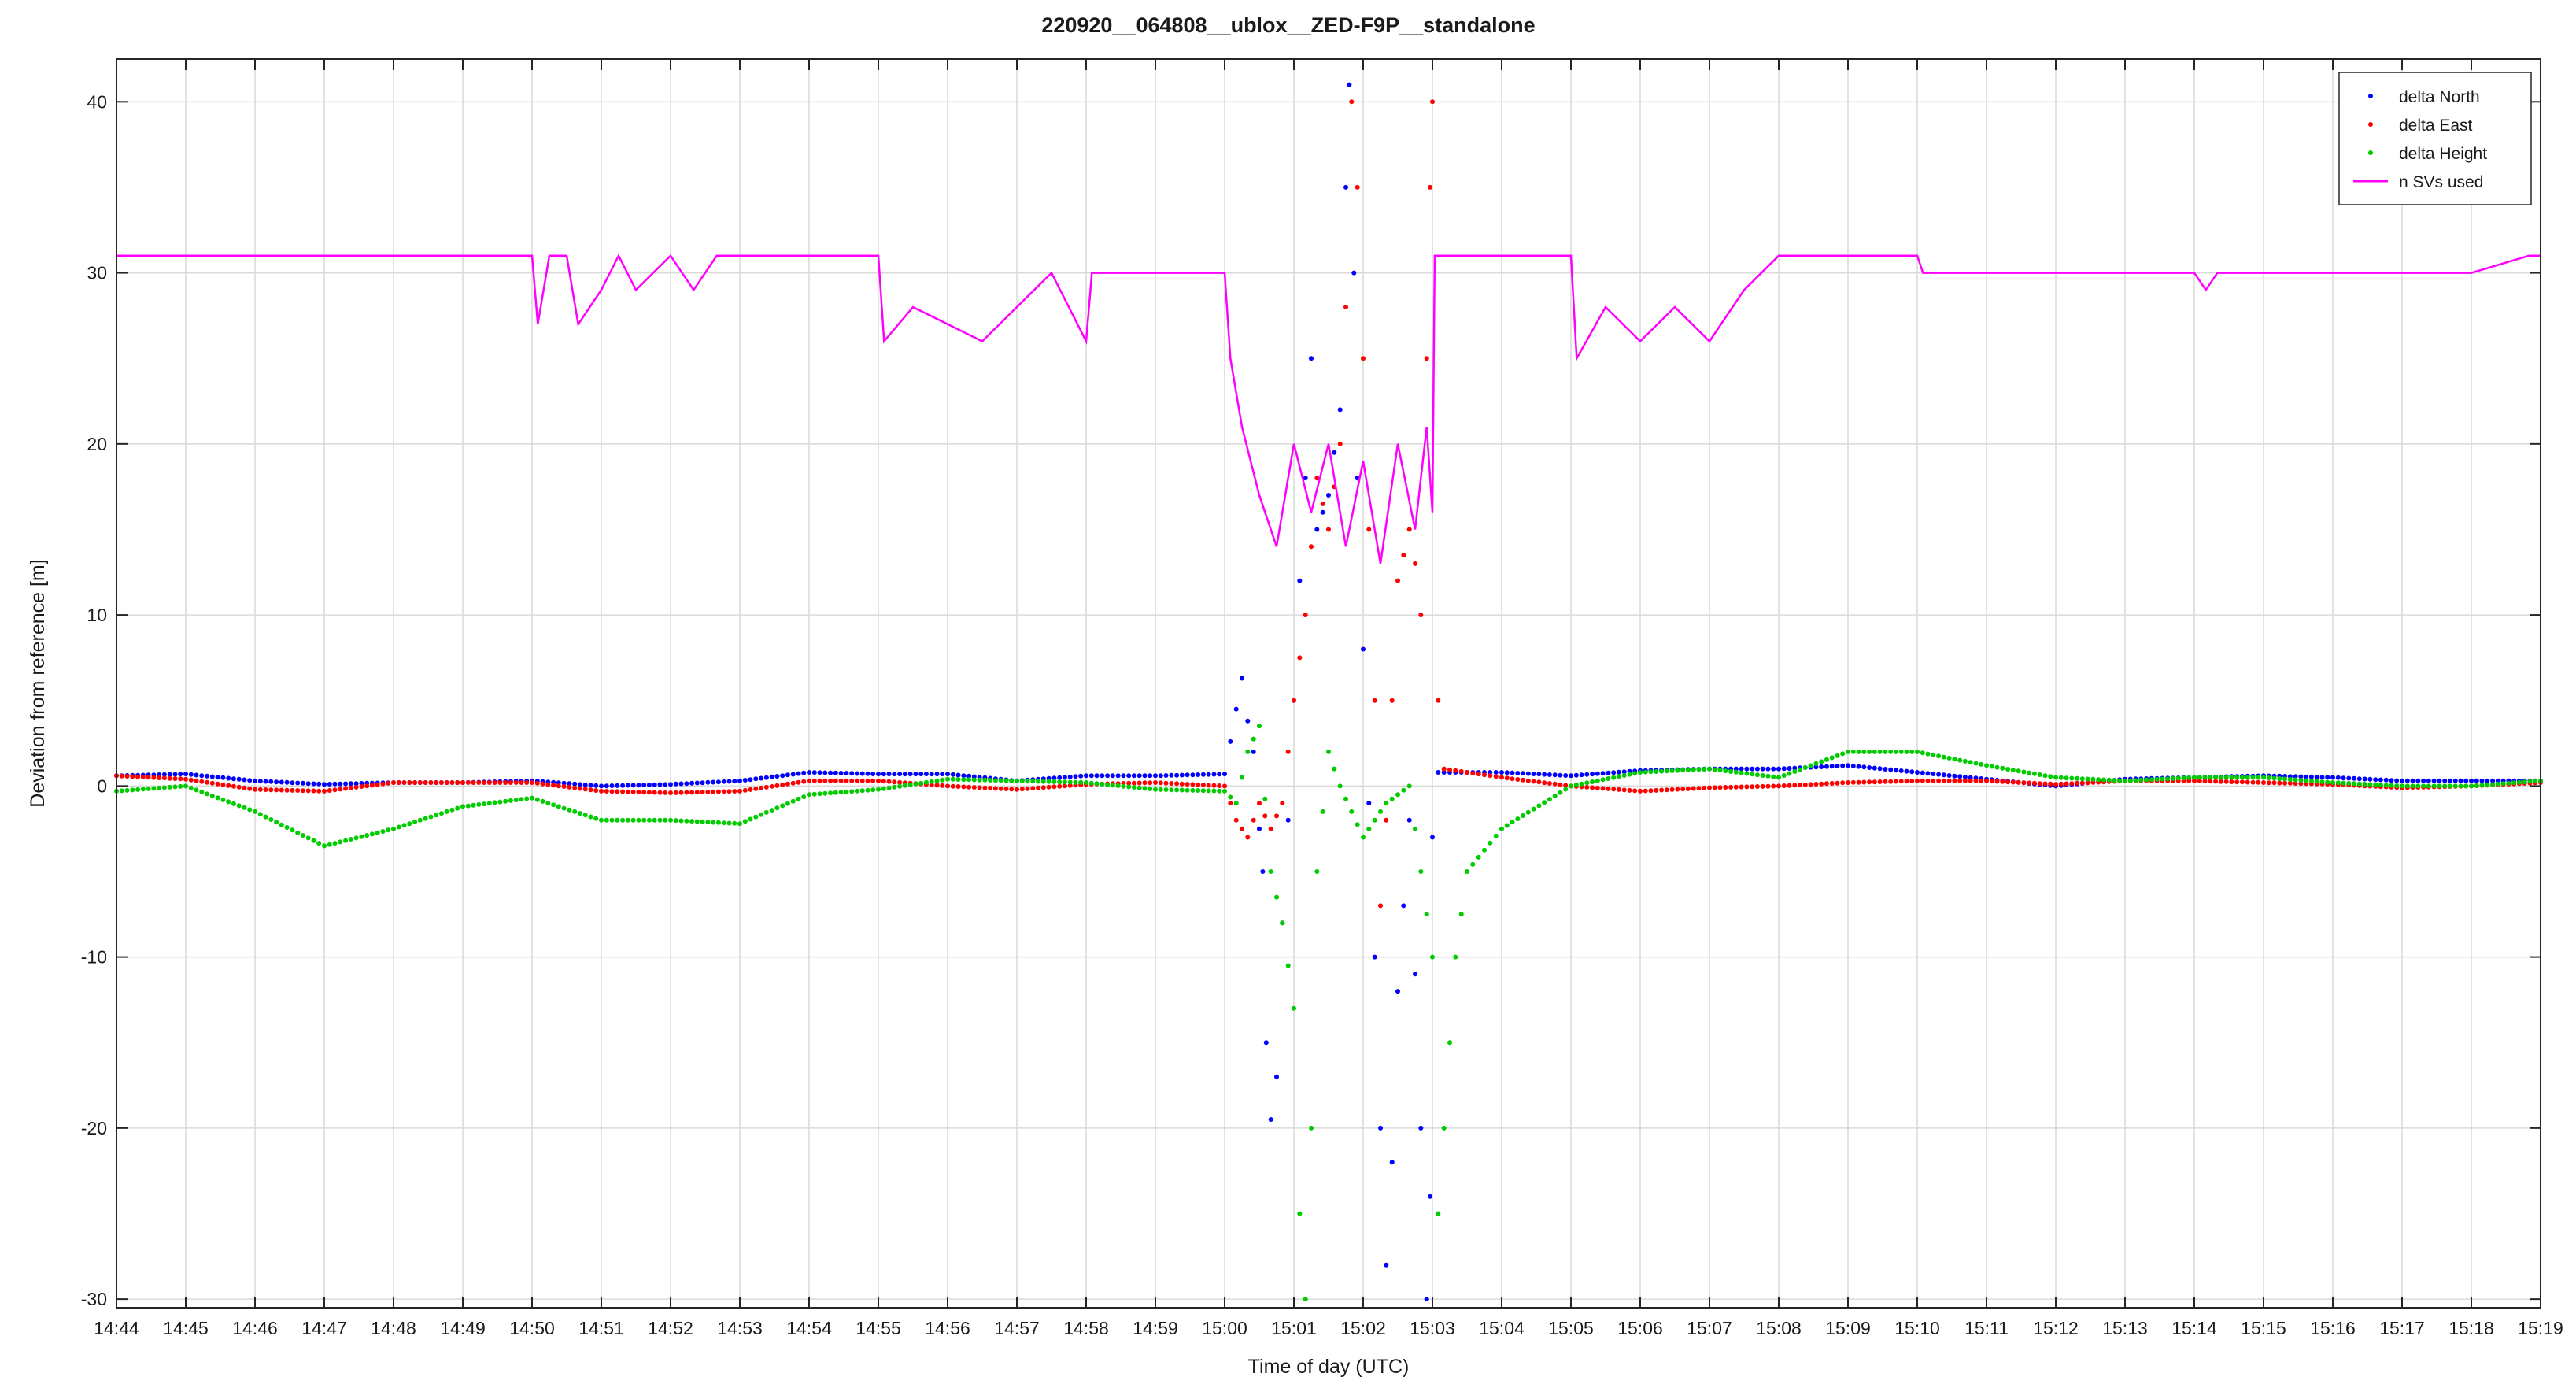 Image resolution: width=2576 pixels, height=1377 pixels. Describe the element at coordinates (1363, 1328) in the screenshot. I see `x-tick-label: 15:02` at that location.